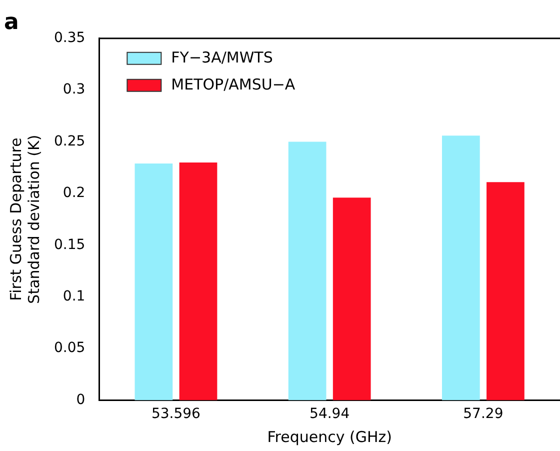 Image resolution: width=560 pixels, height=451 pixels. Describe the element at coordinates (483, 414) in the screenshot. I see `x-tick-label: 57.29` at that location.